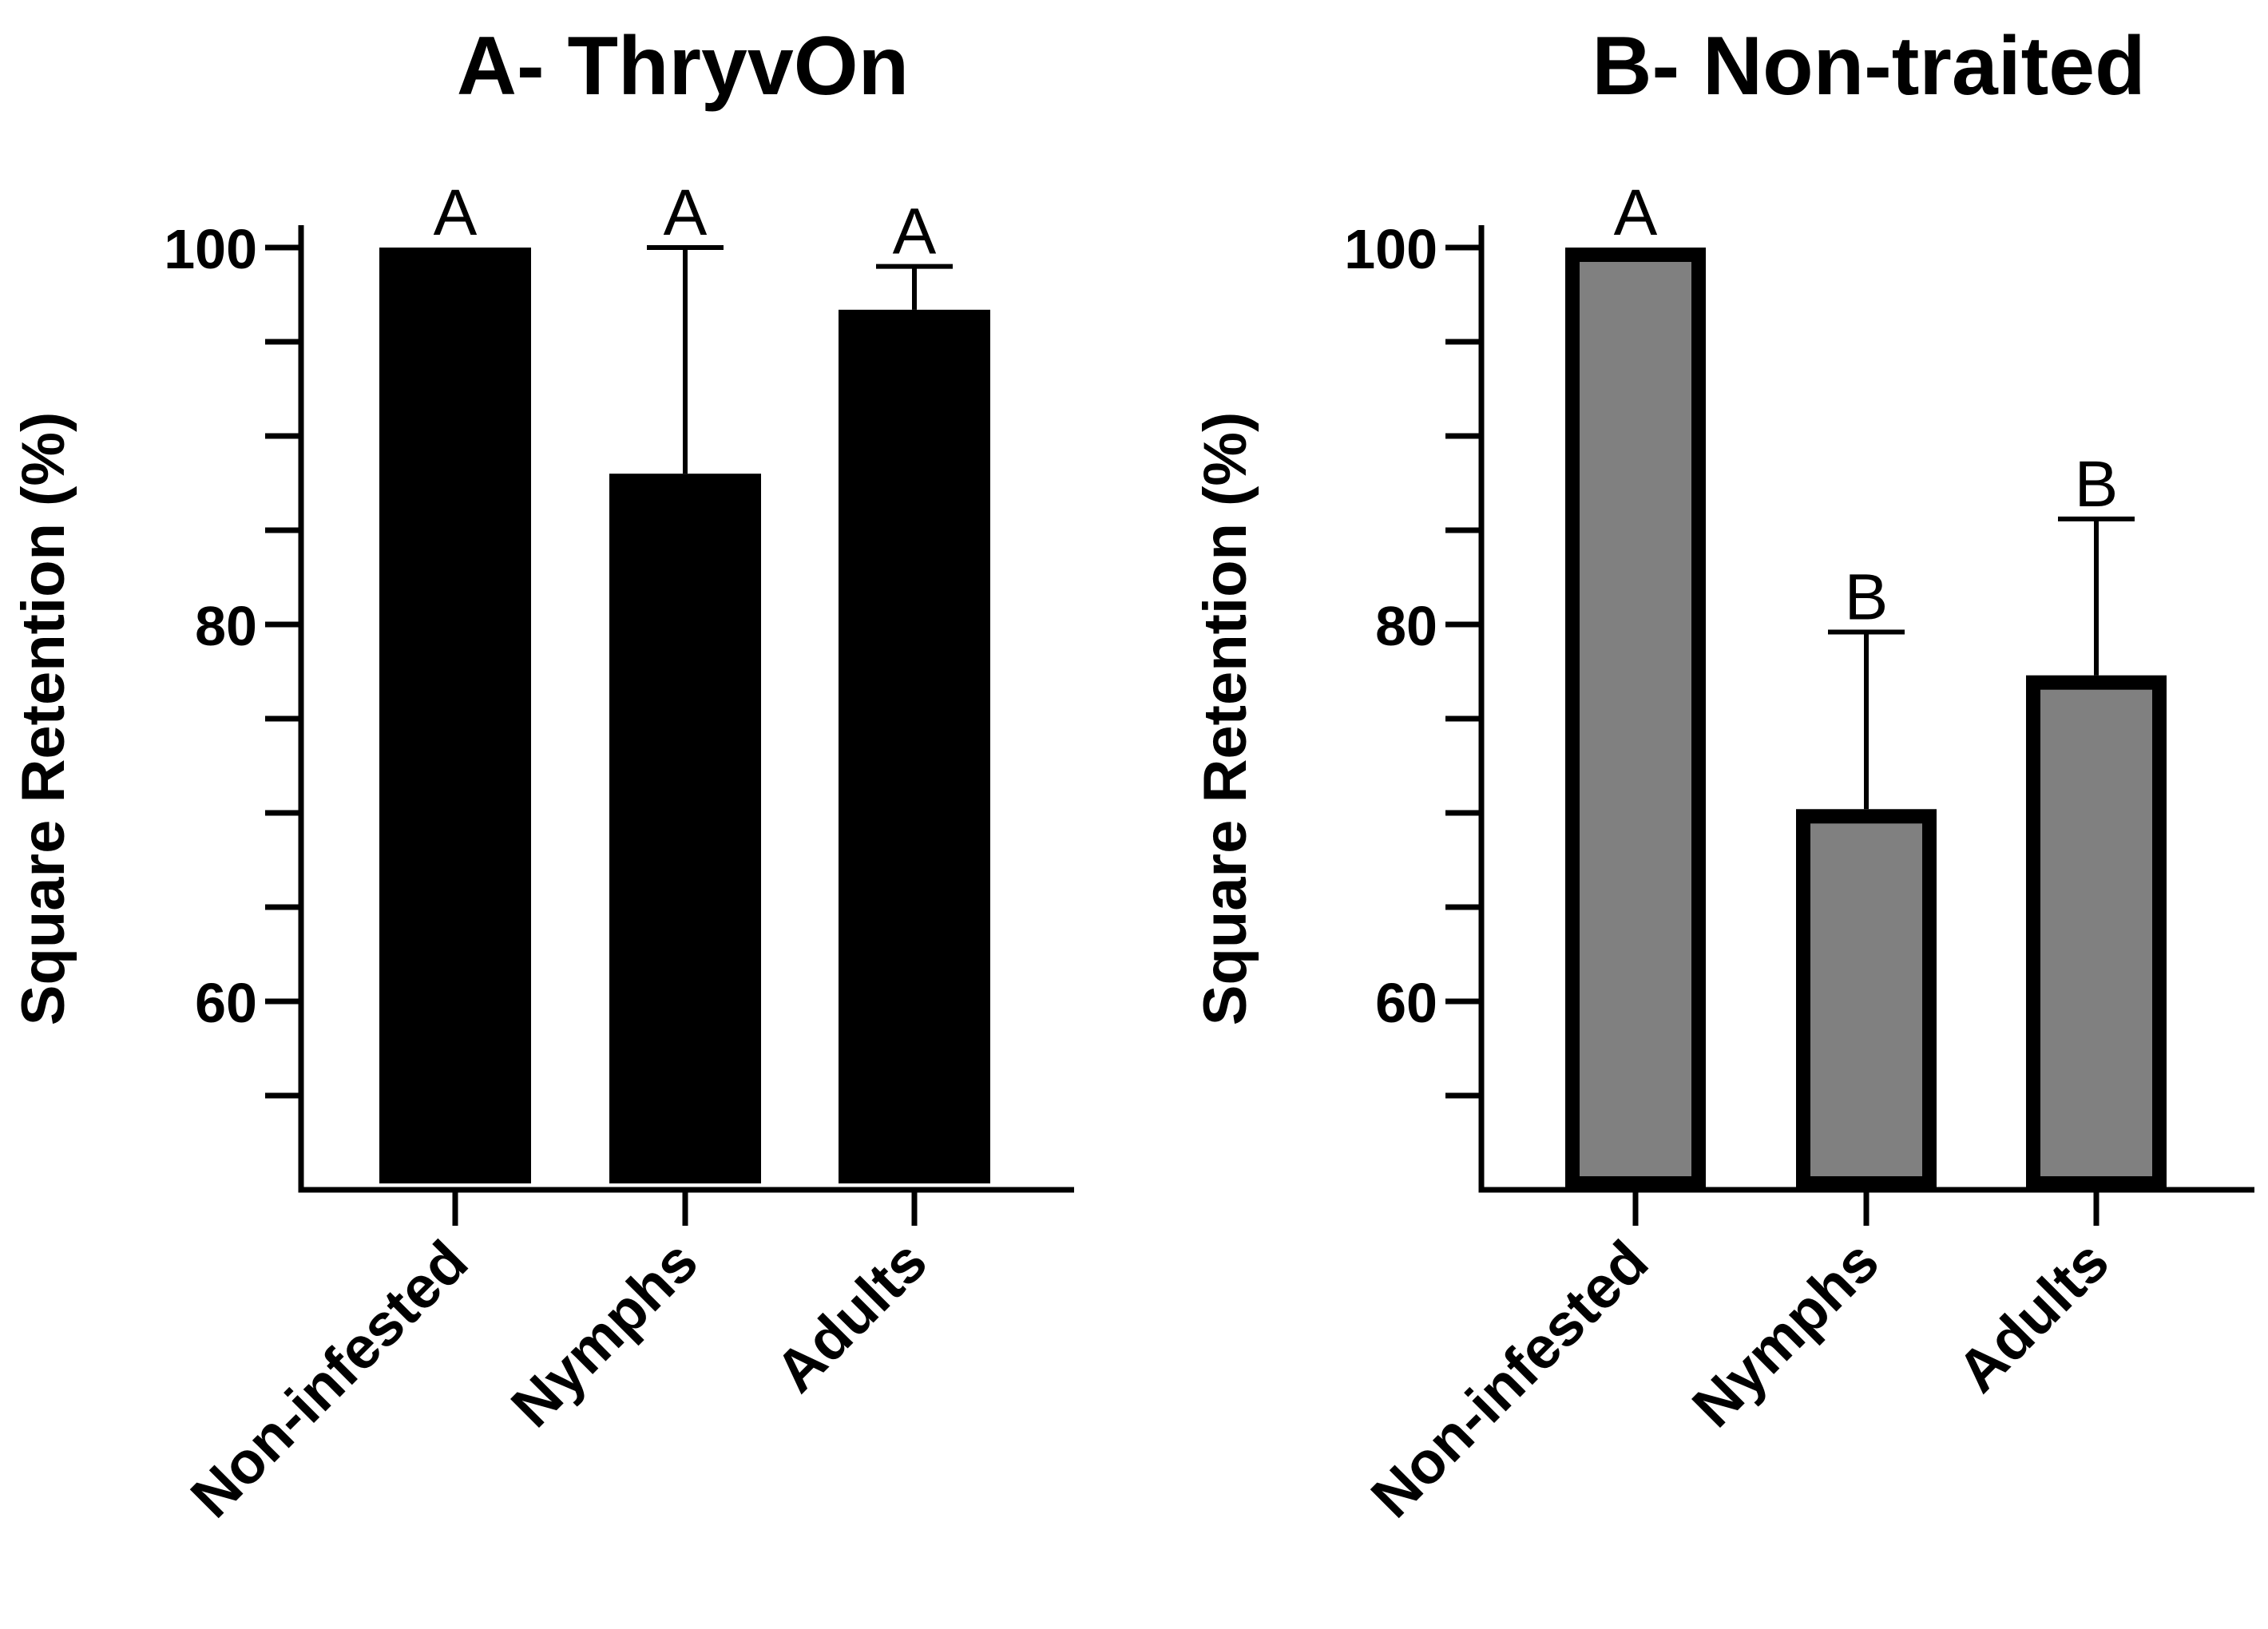 Image resolution: width=2268 pixels, height=1629 pixels. What do you see at coordinates (683, 66) in the screenshot?
I see `chart-title: A- ThryvOn` at bounding box center [683, 66].